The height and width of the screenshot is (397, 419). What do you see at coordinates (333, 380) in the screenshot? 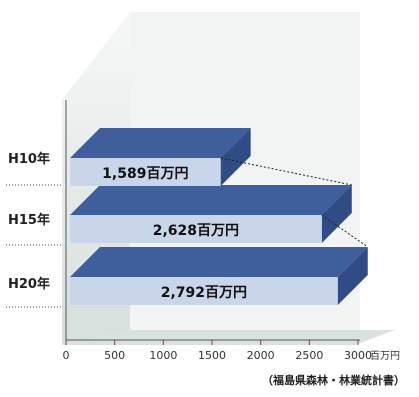
I see `source-note: （福島県森林・林業統計書）` at bounding box center [333, 380].